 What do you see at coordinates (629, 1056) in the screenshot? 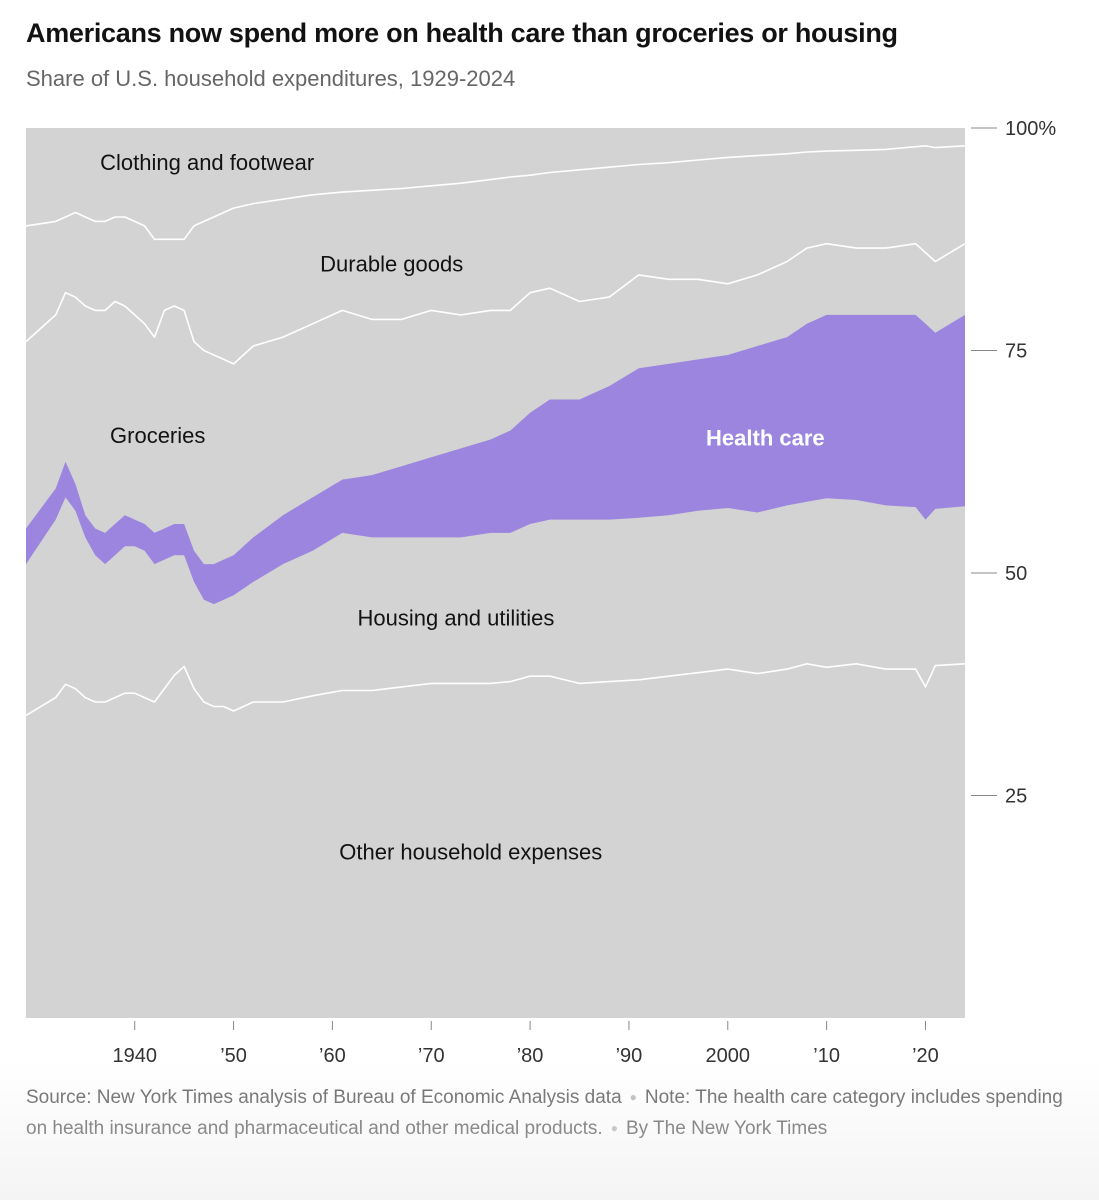
I see `x-tick-label: ’90` at bounding box center [629, 1056].